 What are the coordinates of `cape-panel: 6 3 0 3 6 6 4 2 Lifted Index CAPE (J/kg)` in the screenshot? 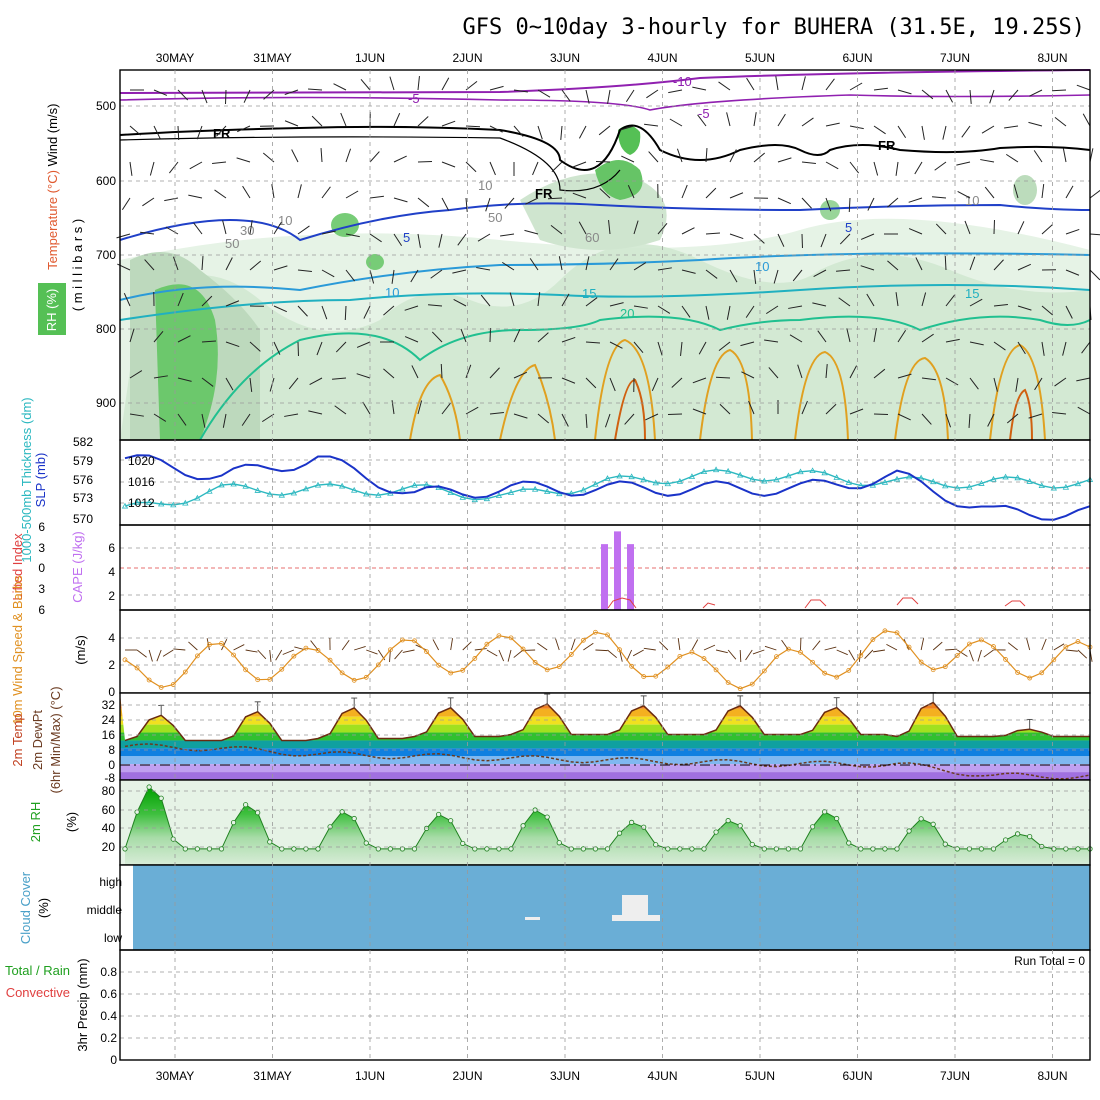 It's located at (550, 568).